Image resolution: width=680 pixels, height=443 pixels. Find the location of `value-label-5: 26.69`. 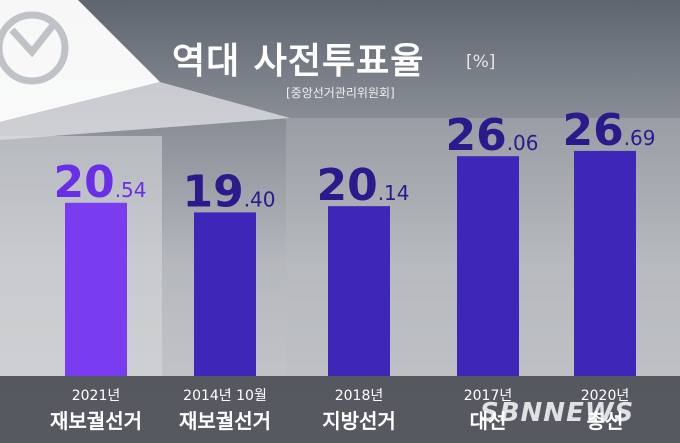

value-label-5: 26.69 is located at coordinates (608, 130).